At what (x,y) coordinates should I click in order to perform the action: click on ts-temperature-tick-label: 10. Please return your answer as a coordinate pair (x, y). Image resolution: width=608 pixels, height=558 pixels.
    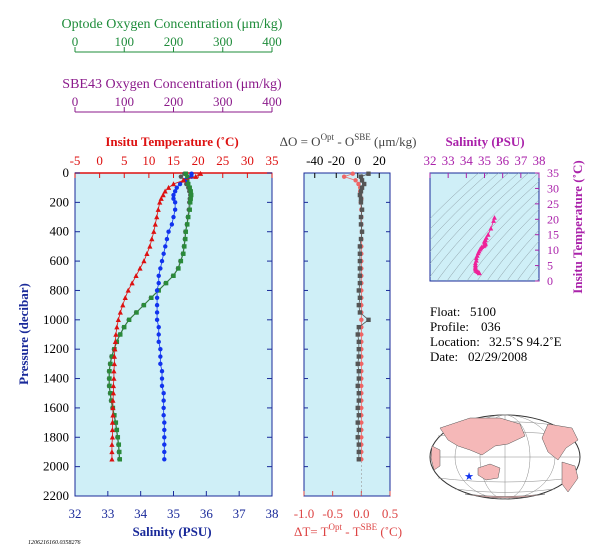
    Looking at the image, I should click on (553, 250).